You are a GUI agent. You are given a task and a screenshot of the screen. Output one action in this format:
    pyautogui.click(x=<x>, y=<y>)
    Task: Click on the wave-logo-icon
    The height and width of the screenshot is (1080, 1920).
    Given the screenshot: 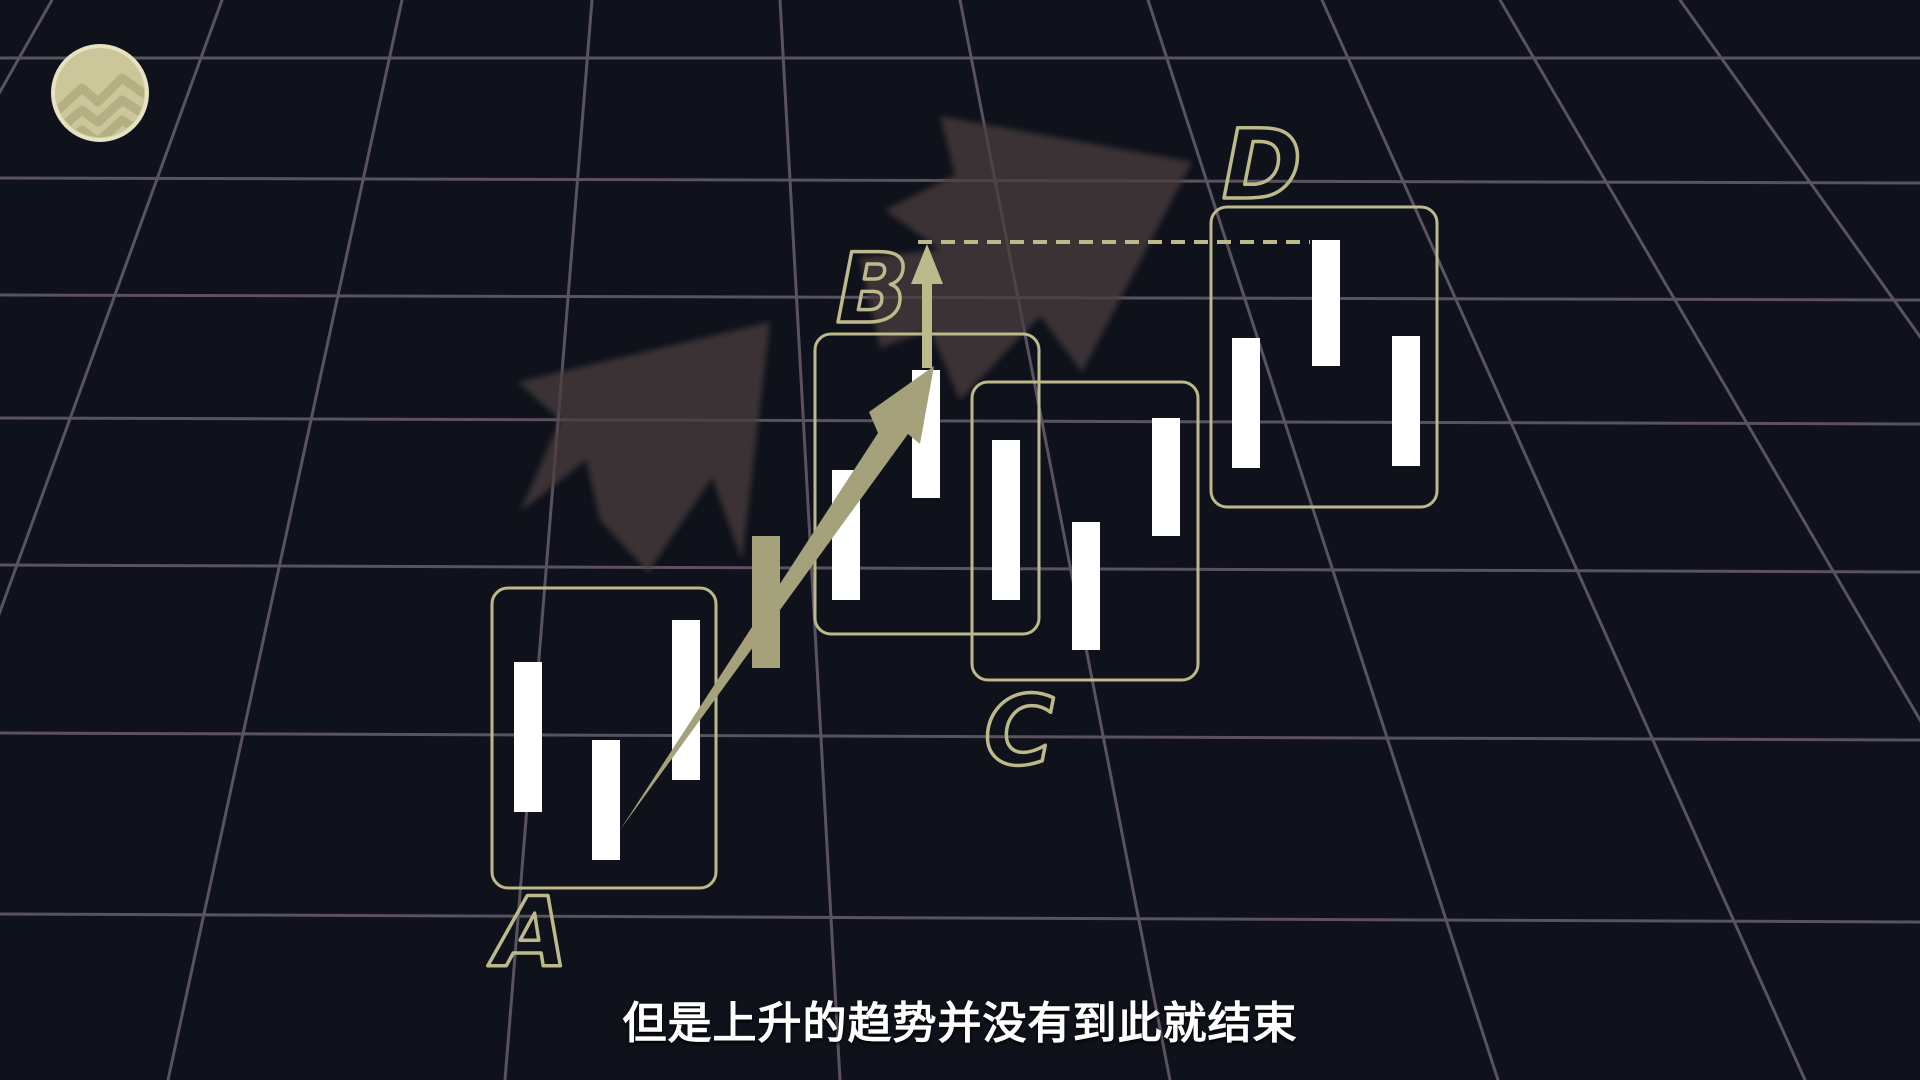 What is the action you would take?
    pyautogui.click(x=100, y=93)
    